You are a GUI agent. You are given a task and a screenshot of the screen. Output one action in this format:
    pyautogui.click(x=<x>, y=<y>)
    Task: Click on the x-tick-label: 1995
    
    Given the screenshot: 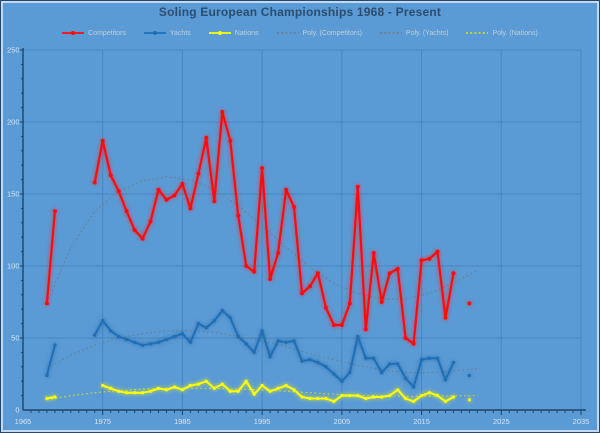 What is the action you would take?
    pyautogui.click(x=262, y=421)
    